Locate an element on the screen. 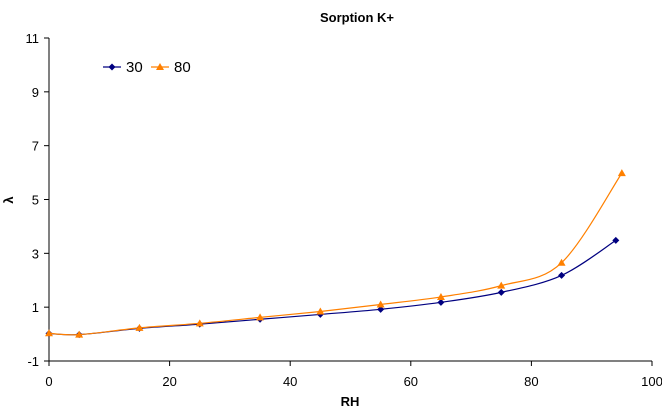 This screenshot has width=662, height=412. y-tick-label: 5 is located at coordinates (35, 200).